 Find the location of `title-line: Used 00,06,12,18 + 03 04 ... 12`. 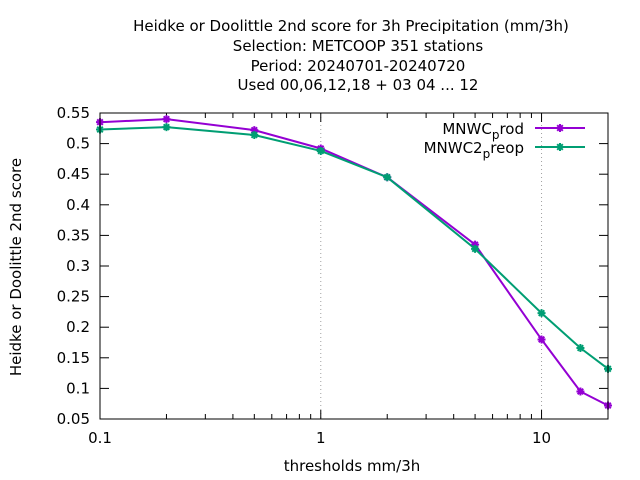

title-line: Used 00,06,12,18 + 03 04 ... 12 is located at coordinates (358, 85).